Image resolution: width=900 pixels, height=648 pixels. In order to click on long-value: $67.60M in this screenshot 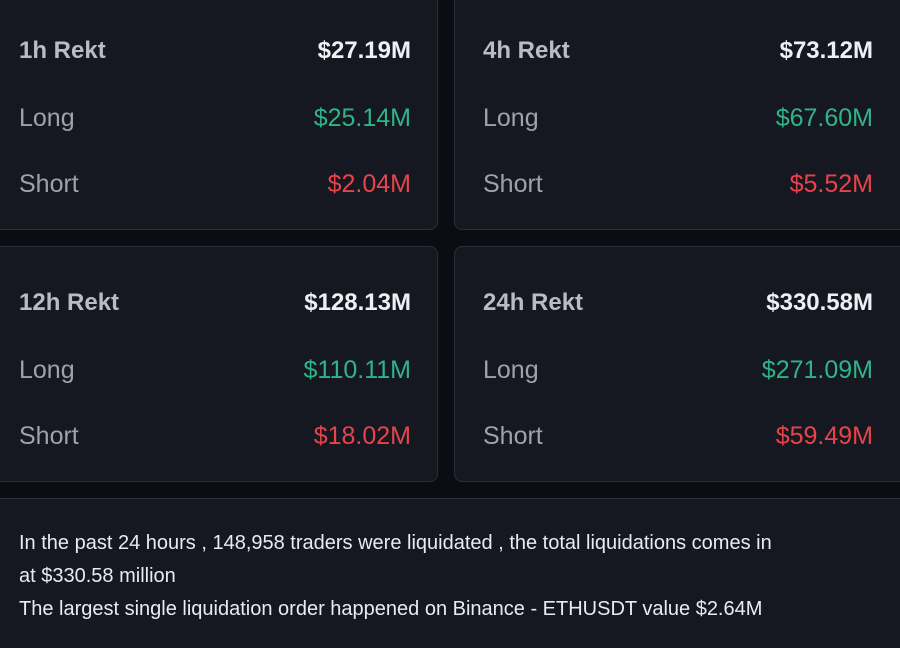, I will do `click(824, 117)`.